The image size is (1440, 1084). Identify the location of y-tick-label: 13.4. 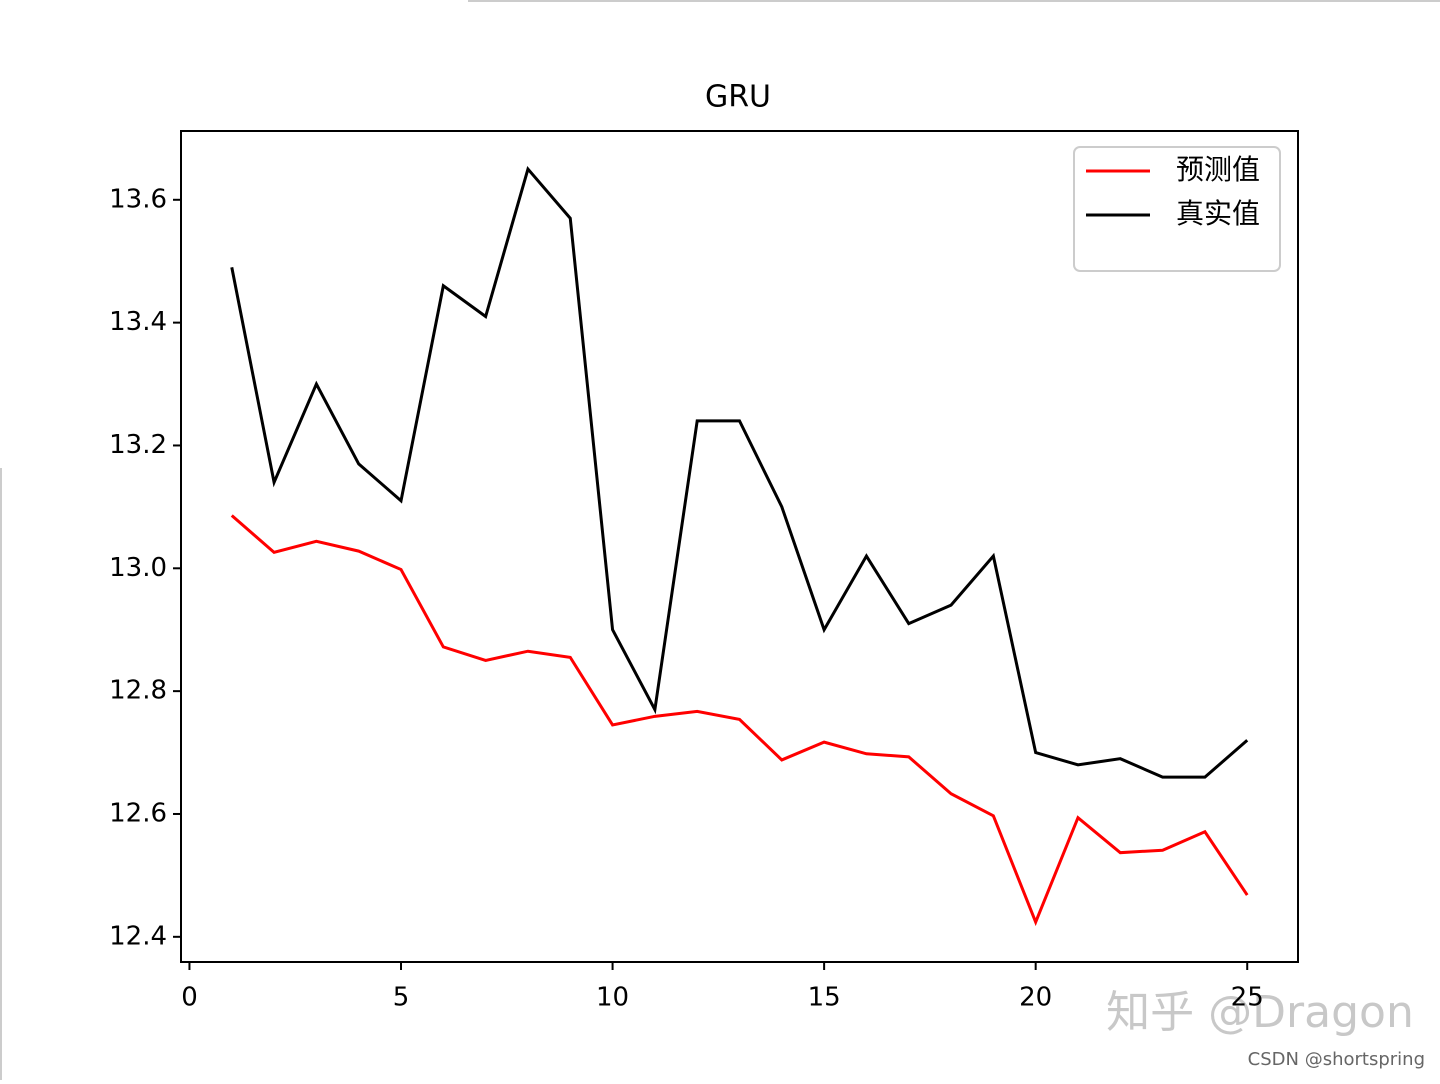
(138, 322).